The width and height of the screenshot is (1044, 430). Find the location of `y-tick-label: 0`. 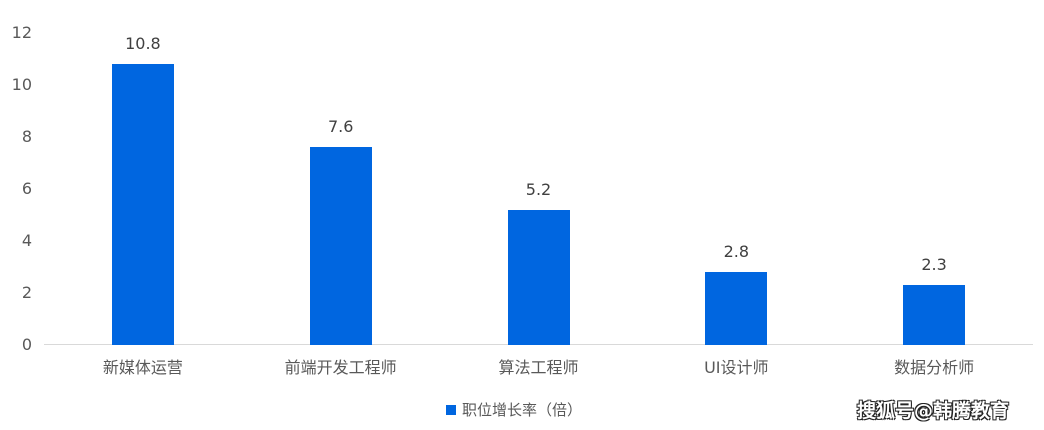

y-tick-label: 0 is located at coordinates (26, 344).